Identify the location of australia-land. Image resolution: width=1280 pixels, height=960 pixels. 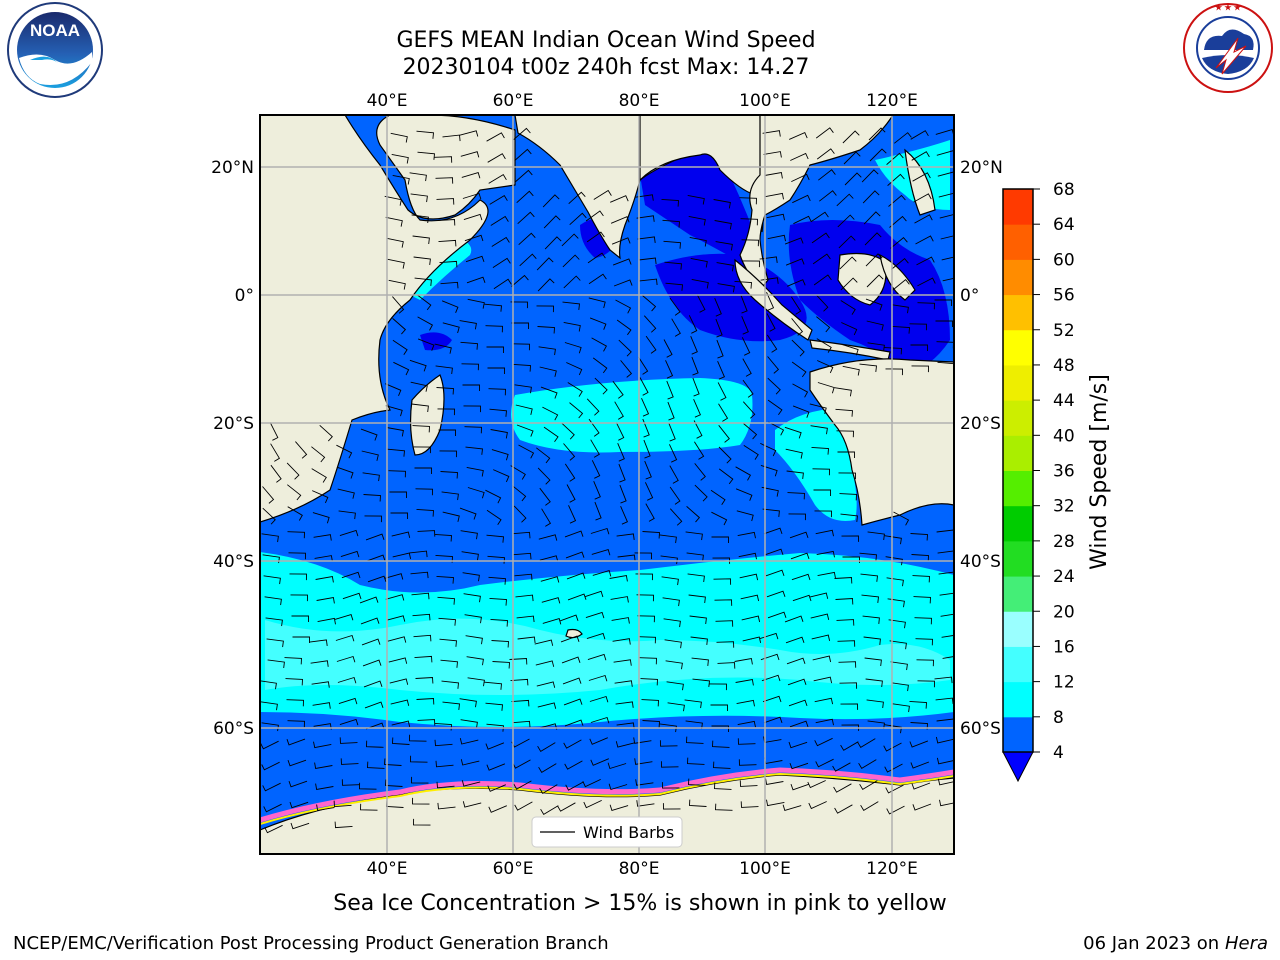
(881, 442).